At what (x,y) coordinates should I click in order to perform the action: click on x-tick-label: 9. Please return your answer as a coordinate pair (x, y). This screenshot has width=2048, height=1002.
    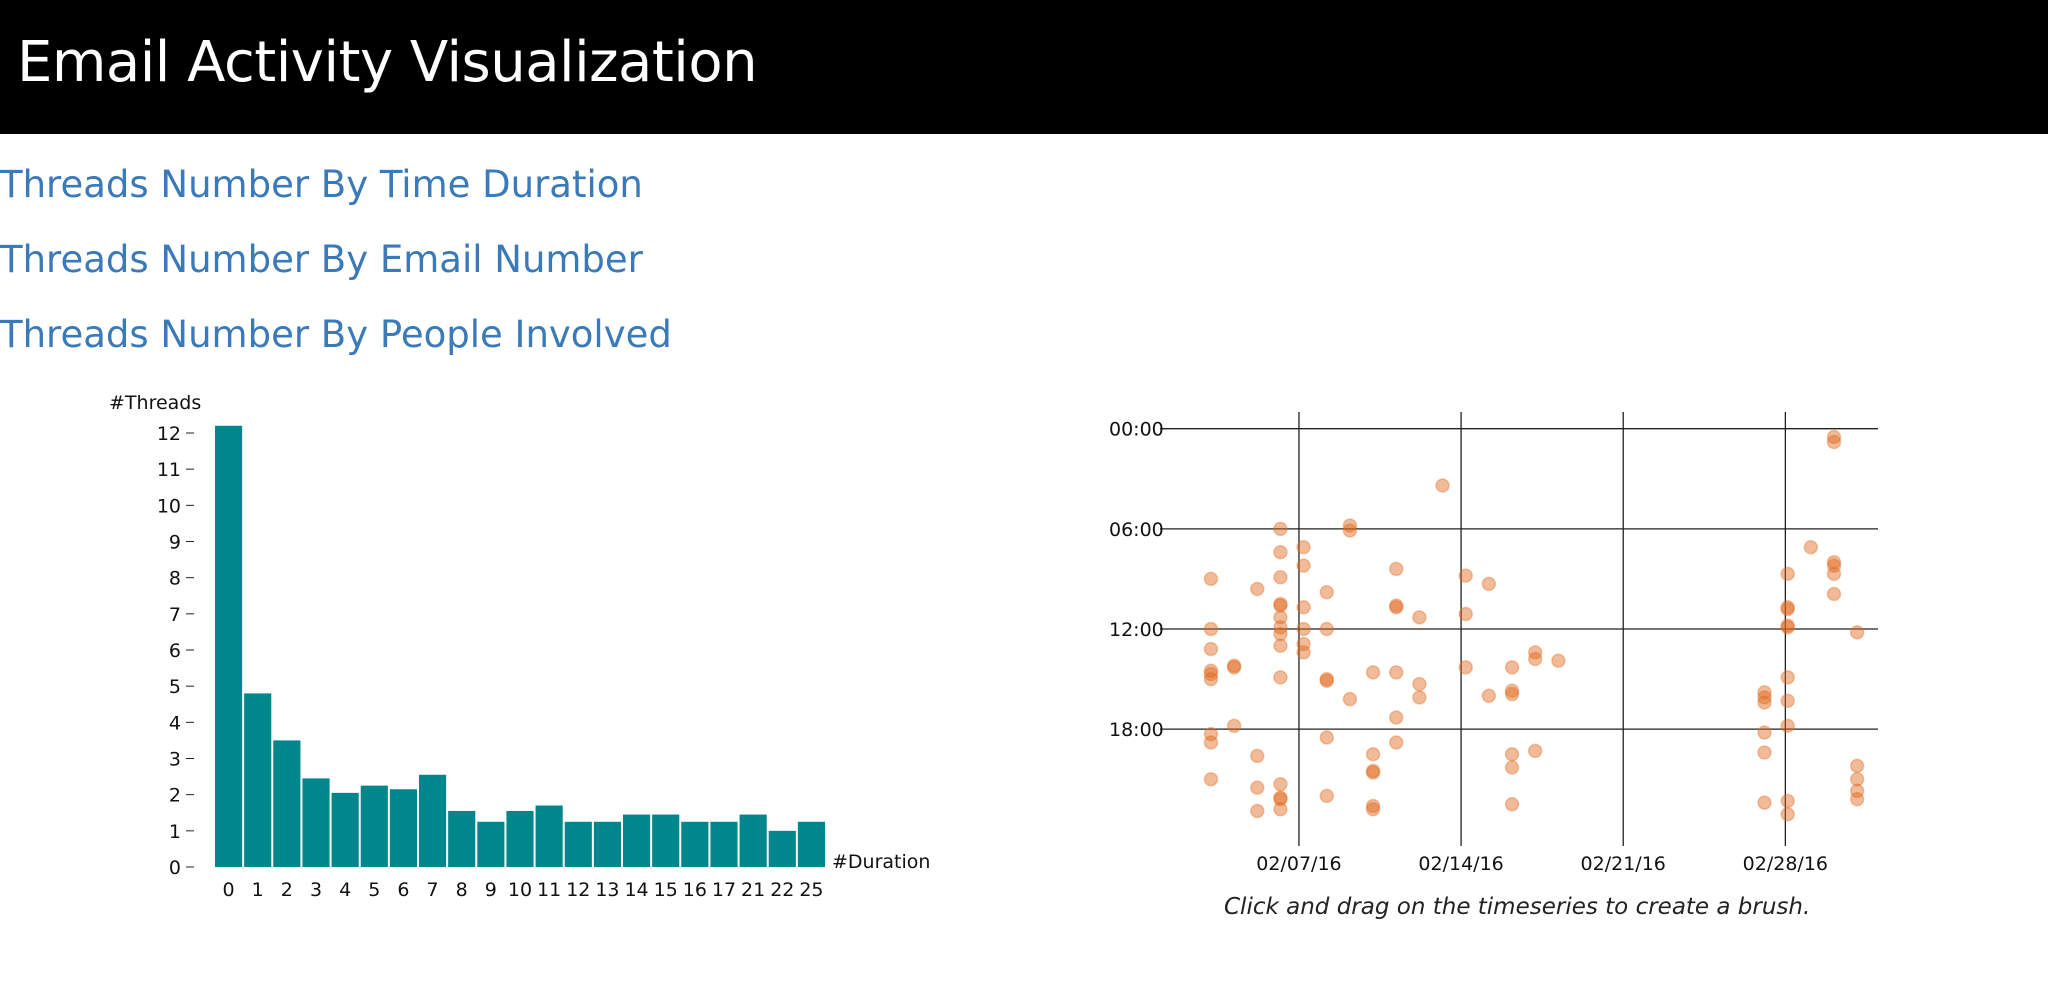
    Looking at the image, I should click on (491, 890).